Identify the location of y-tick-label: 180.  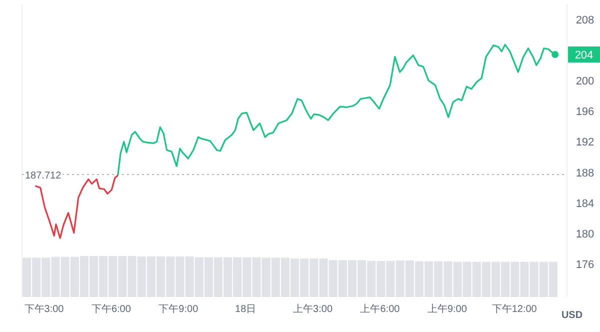
(585, 234).